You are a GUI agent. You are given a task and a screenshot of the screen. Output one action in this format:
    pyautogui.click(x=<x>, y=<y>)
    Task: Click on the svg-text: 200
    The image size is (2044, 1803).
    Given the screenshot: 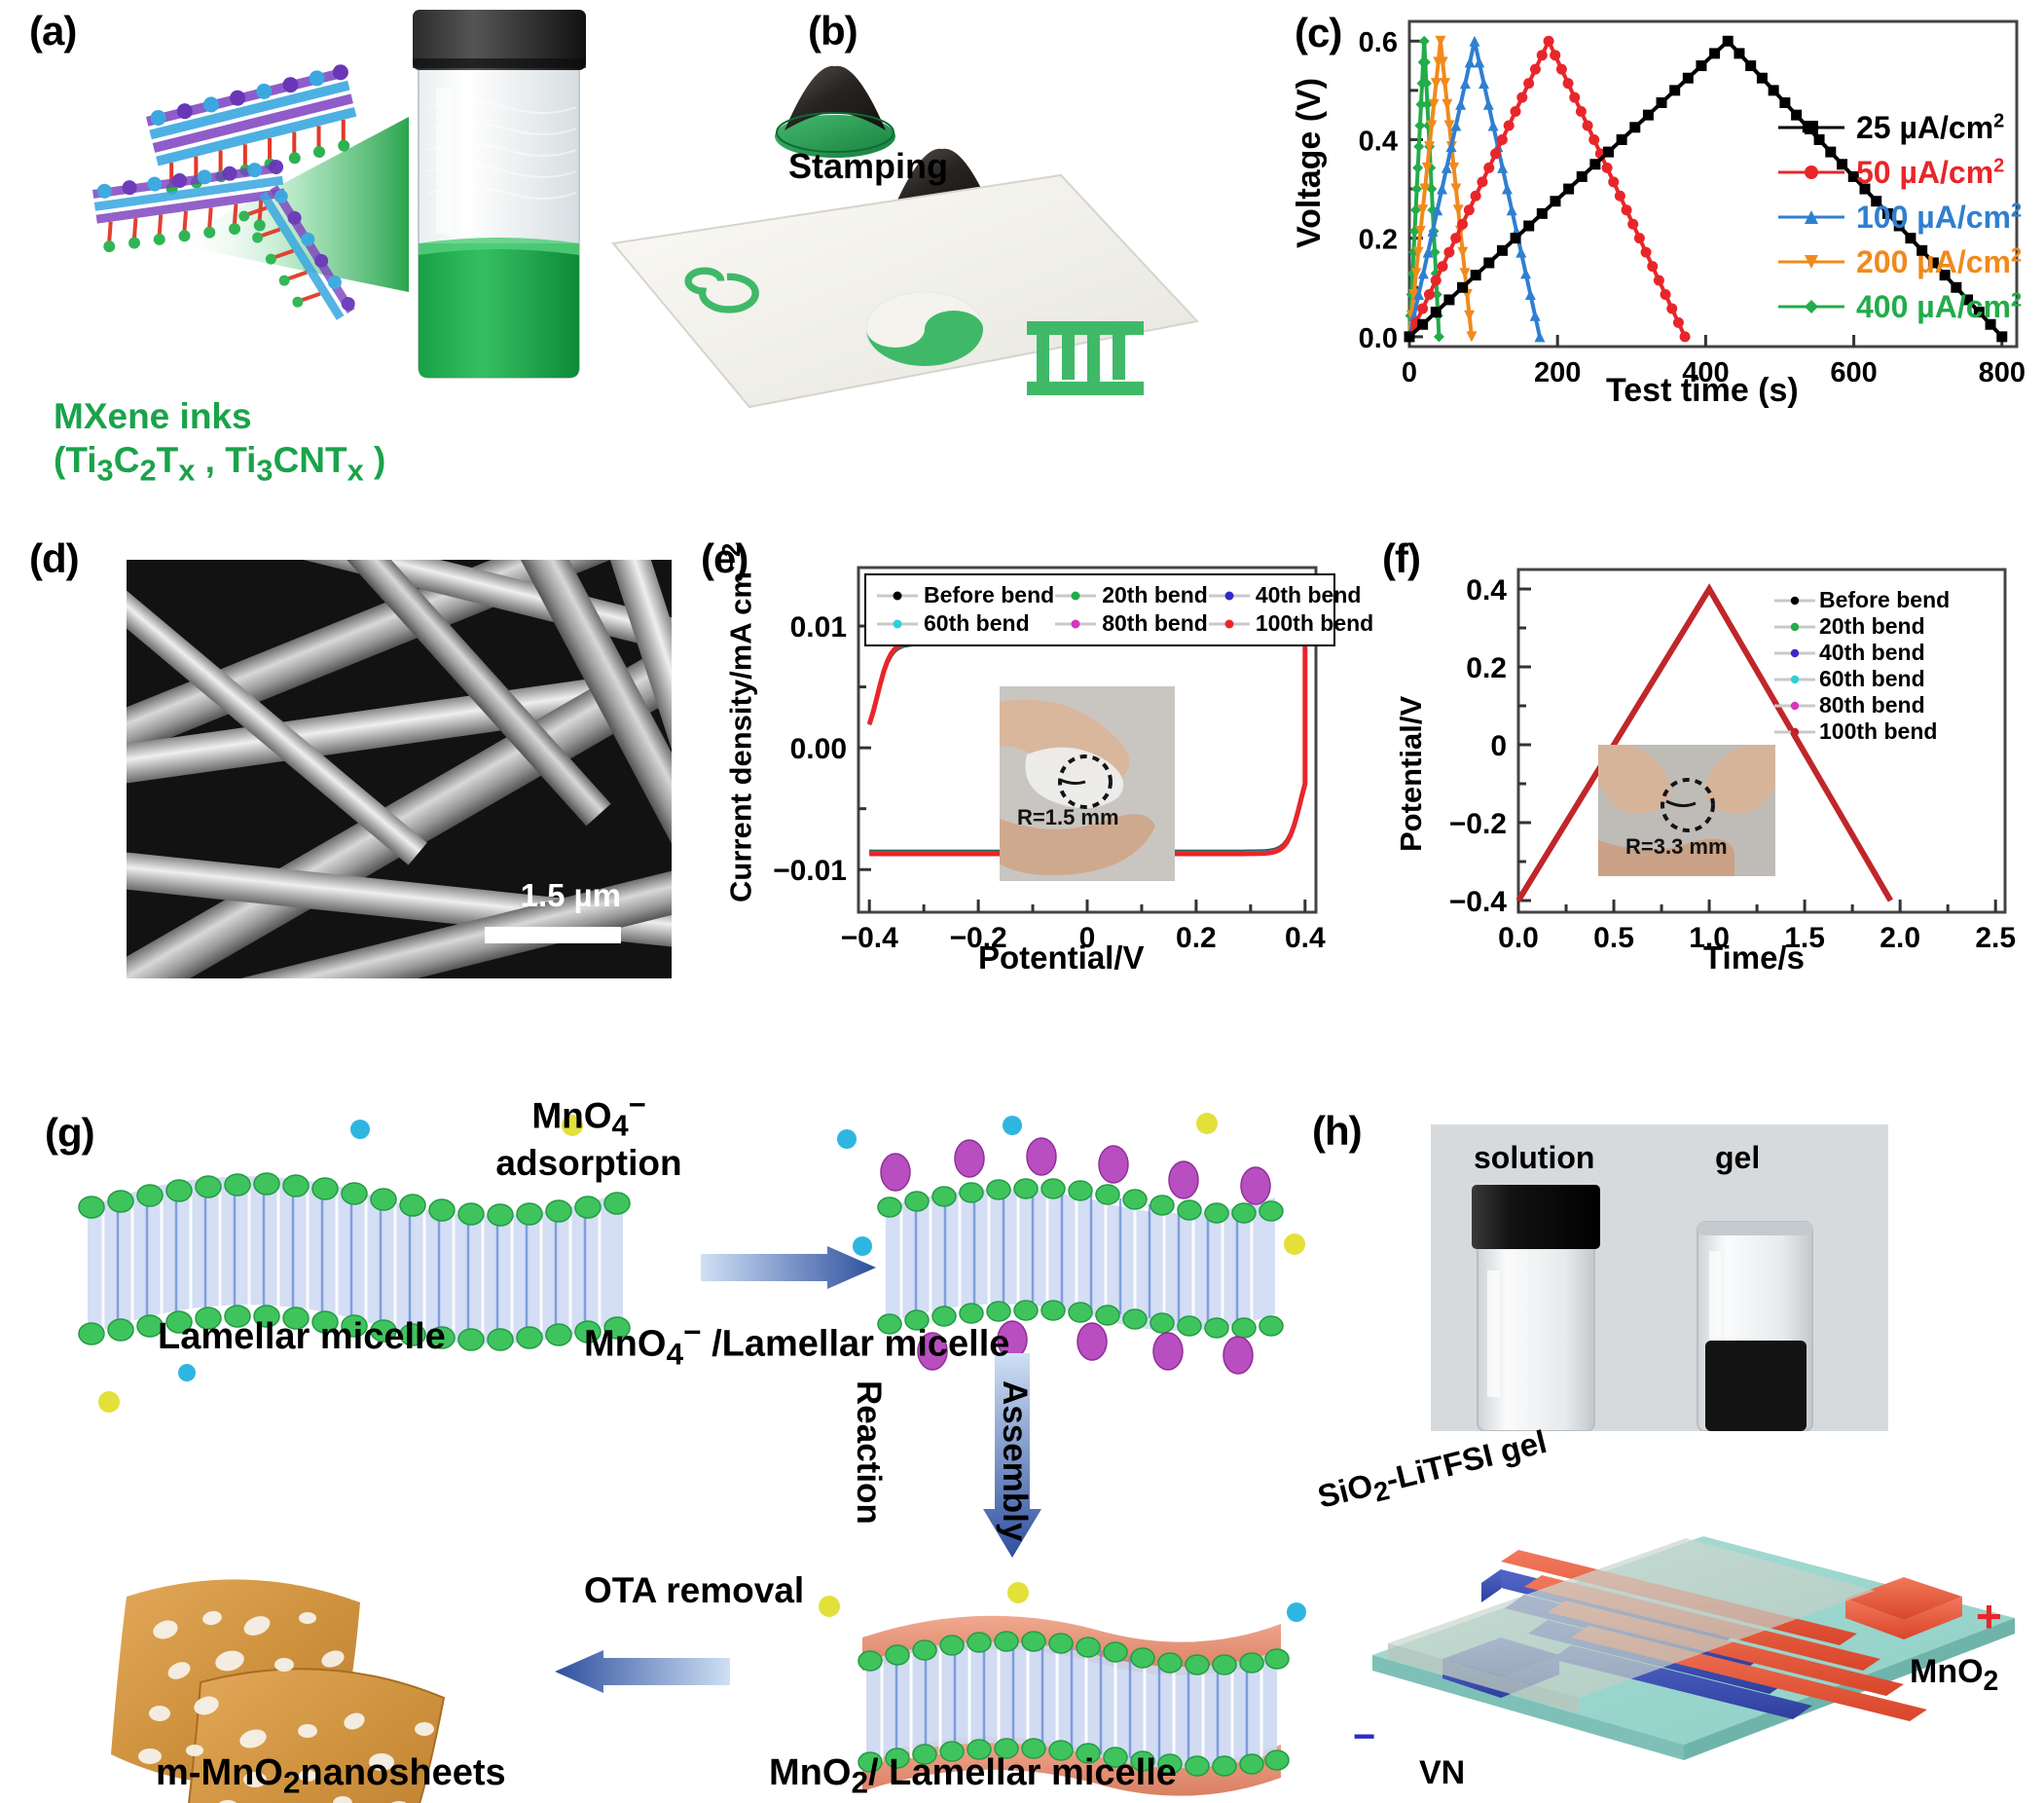 What is the action you would take?
    pyautogui.click(x=1558, y=372)
    